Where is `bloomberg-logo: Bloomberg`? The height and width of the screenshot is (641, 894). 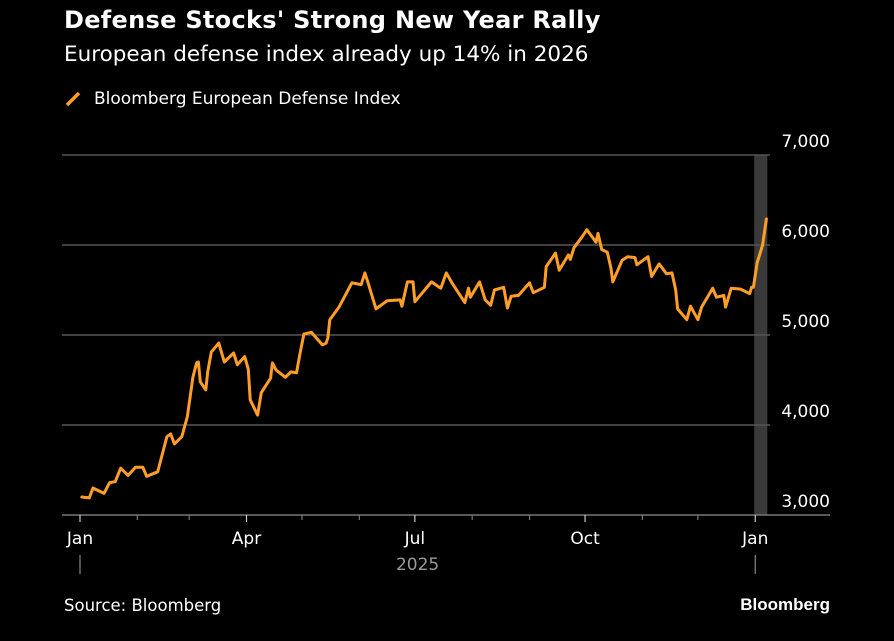
bloomberg-logo: Bloomberg is located at coordinates (785, 604).